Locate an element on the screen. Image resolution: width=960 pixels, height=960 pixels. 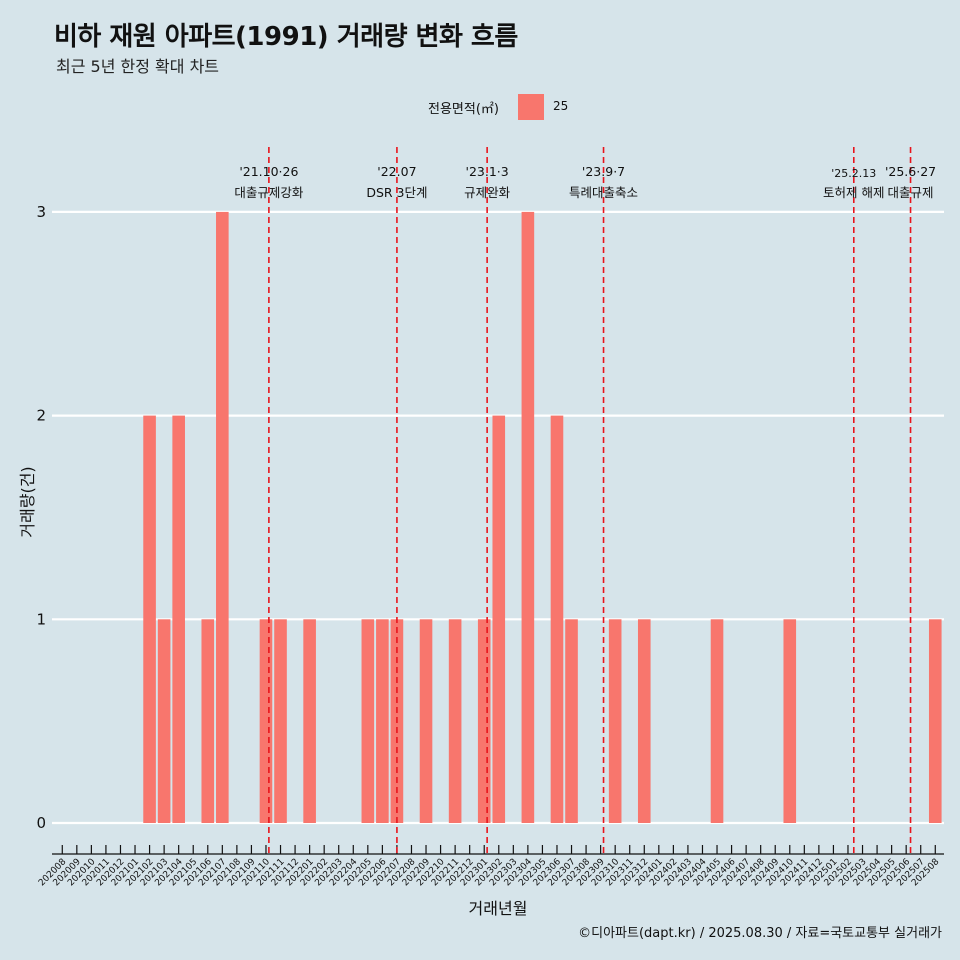
annotation-text: 토허제 해제 is located at coordinates (853, 192).